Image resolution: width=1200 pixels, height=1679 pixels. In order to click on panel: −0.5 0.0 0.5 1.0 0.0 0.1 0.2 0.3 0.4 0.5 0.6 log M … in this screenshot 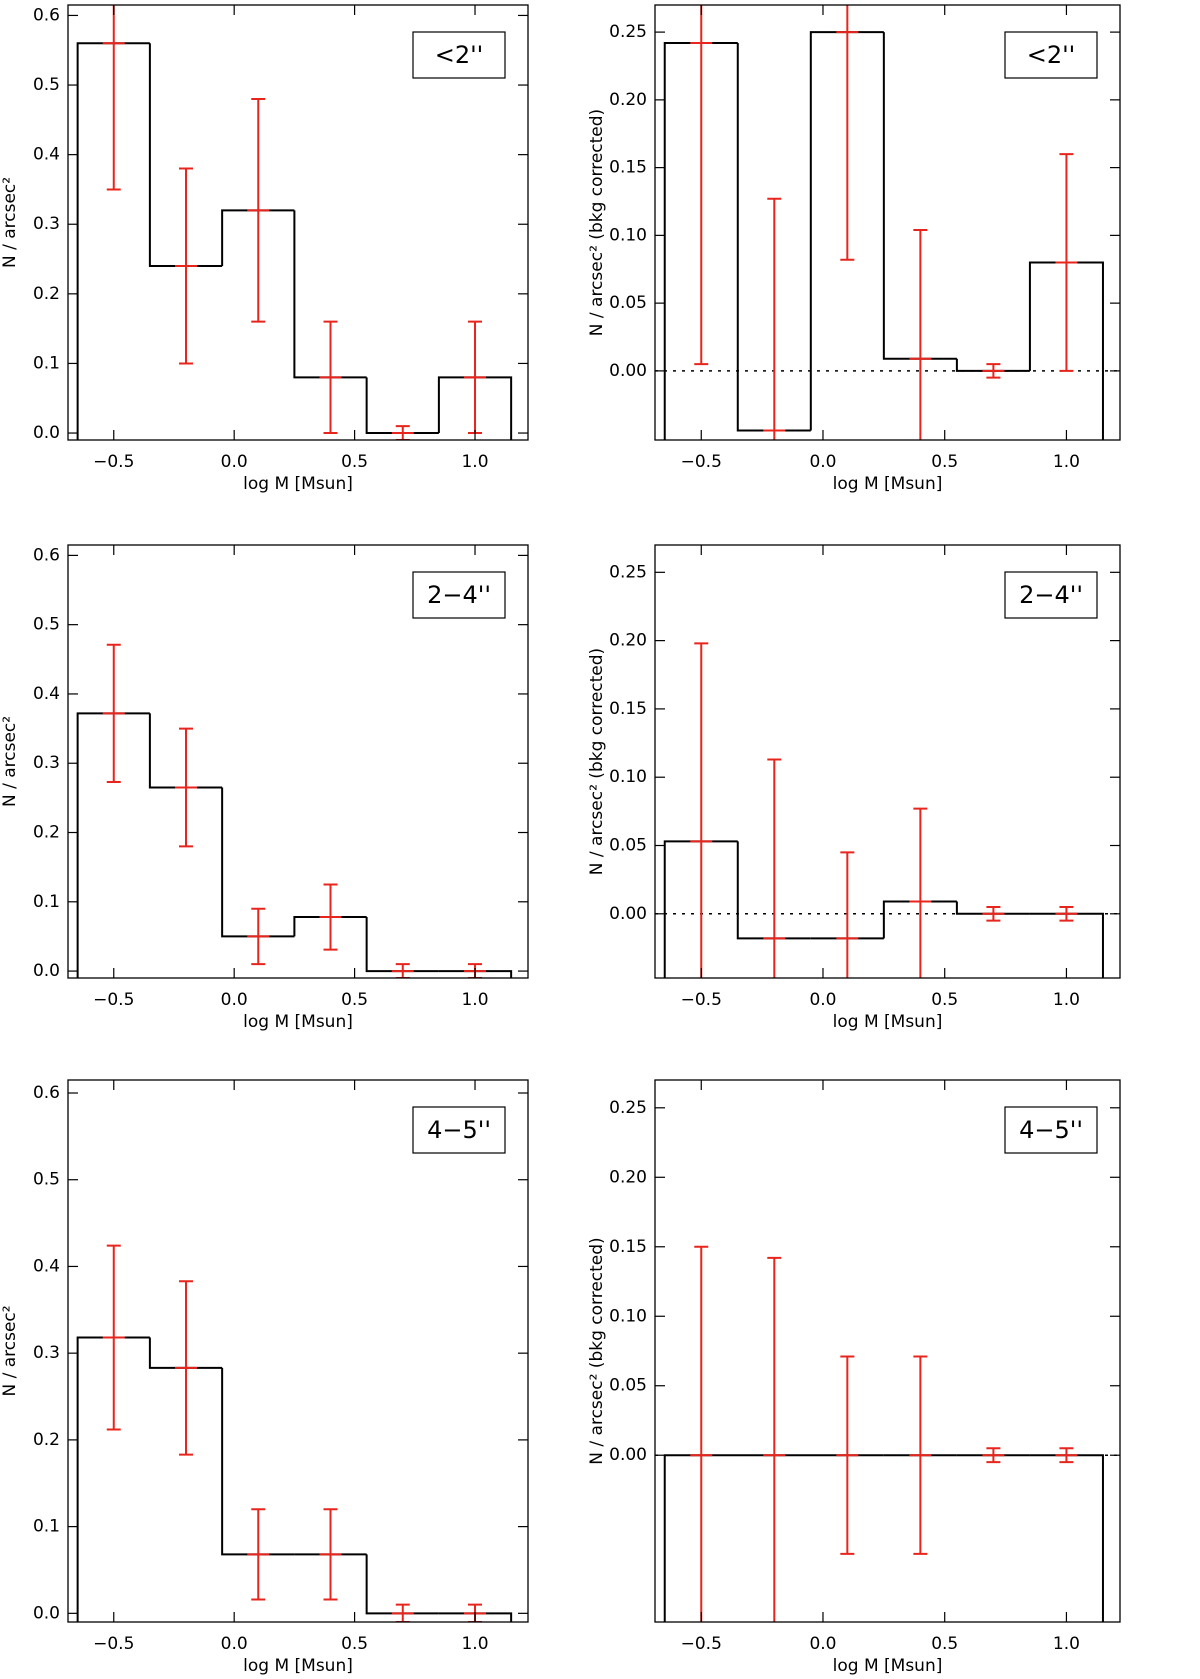, I will do `click(264, 788)`.